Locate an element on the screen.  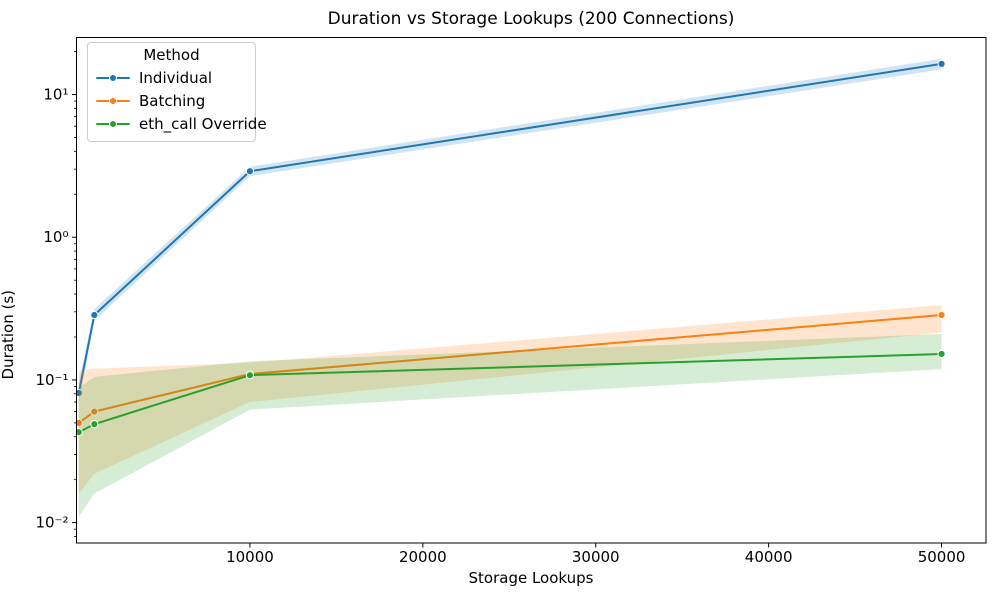
x-tick-label: 50000 is located at coordinates (942, 557).